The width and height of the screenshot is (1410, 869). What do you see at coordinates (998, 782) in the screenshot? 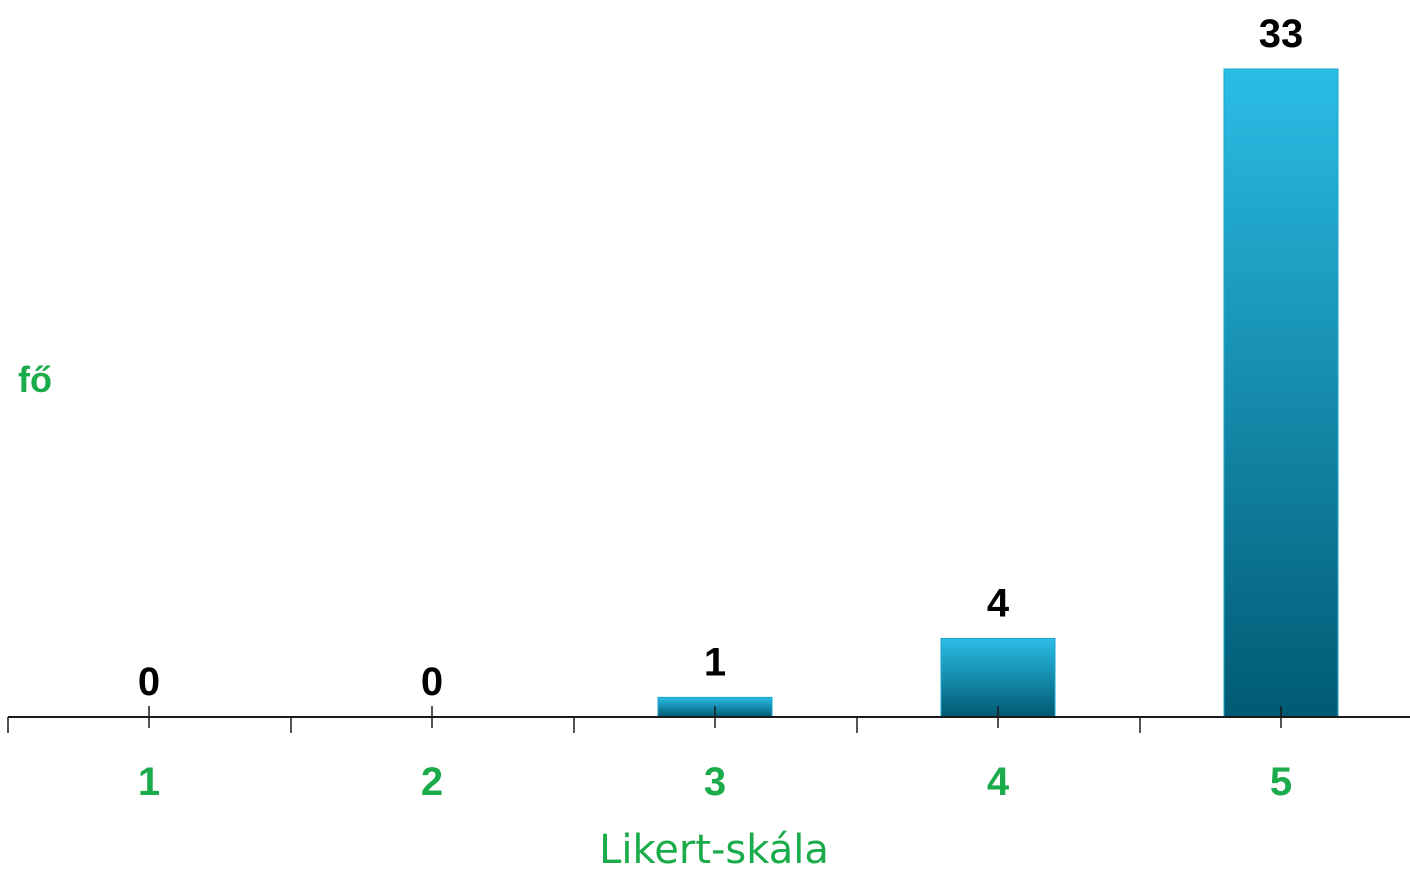
I see `x-tick-label-4: 4` at bounding box center [998, 782].